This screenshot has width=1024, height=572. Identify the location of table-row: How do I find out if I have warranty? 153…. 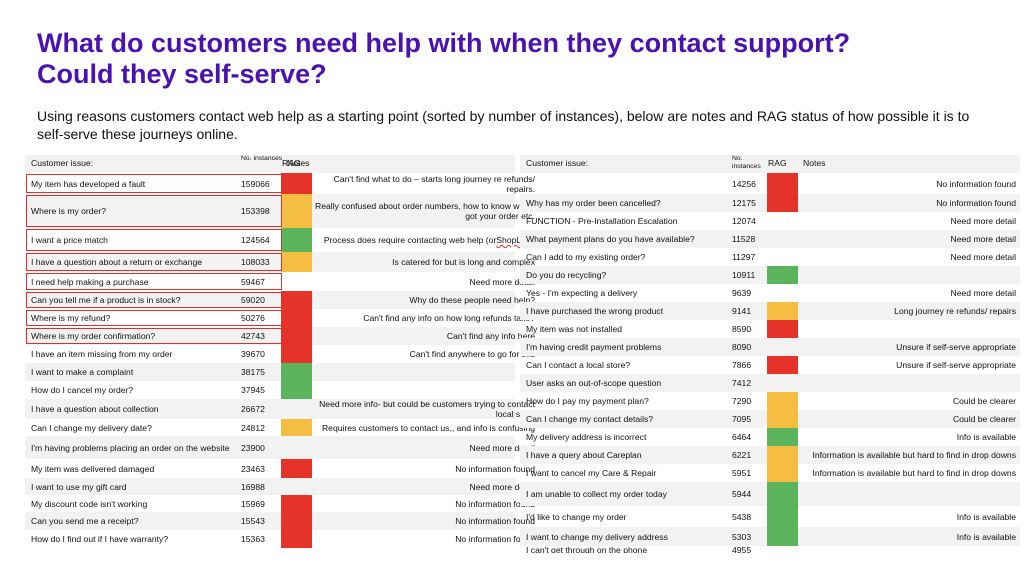
(280, 539).